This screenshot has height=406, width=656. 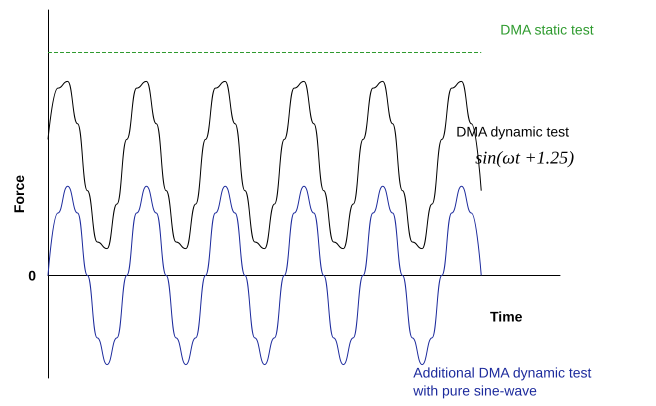 I want to click on series-label: DMA static test, so click(x=547, y=29).